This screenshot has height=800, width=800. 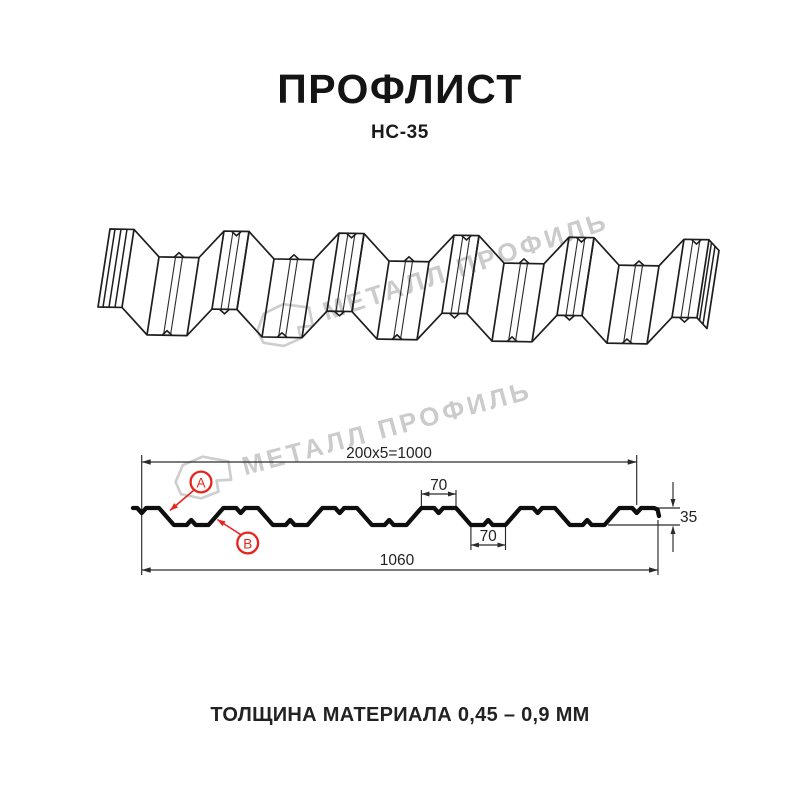 I want to click on profile-3d-drawing, so click(x=408, y=286).